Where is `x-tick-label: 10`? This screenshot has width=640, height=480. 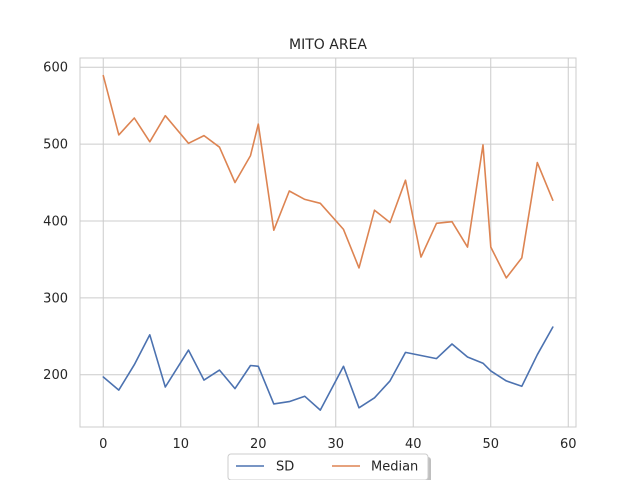
x-tick-label: 10 is located at coordinates (180, 444).